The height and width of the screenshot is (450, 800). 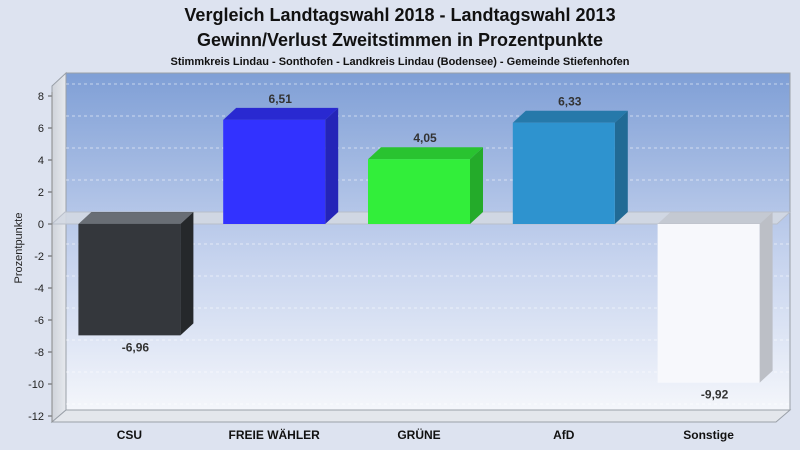 I want to click on bar-sonstige, so click(x=715, y=297).